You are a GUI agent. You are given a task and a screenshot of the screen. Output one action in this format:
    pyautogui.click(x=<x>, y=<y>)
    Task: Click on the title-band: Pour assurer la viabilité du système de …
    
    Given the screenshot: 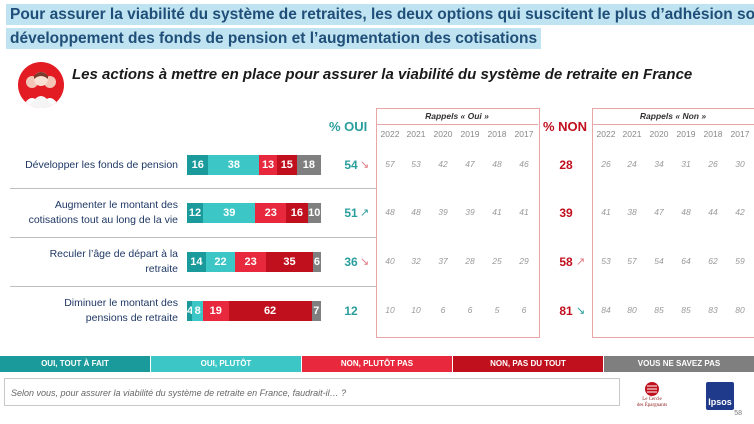 What is the action you would take?
    pyautogui.click(x=377, y=29)
    